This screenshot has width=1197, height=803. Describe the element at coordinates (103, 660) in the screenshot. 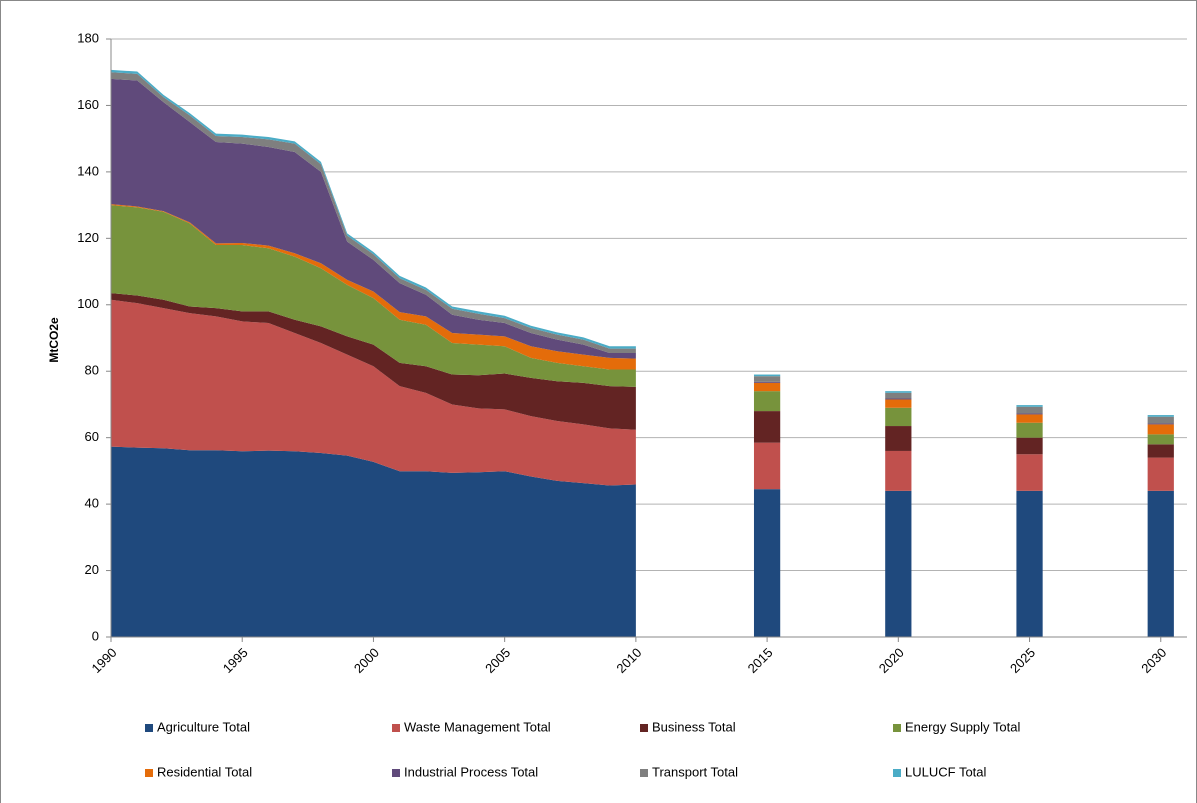

I see `x-tick-label: 1990` at that location.